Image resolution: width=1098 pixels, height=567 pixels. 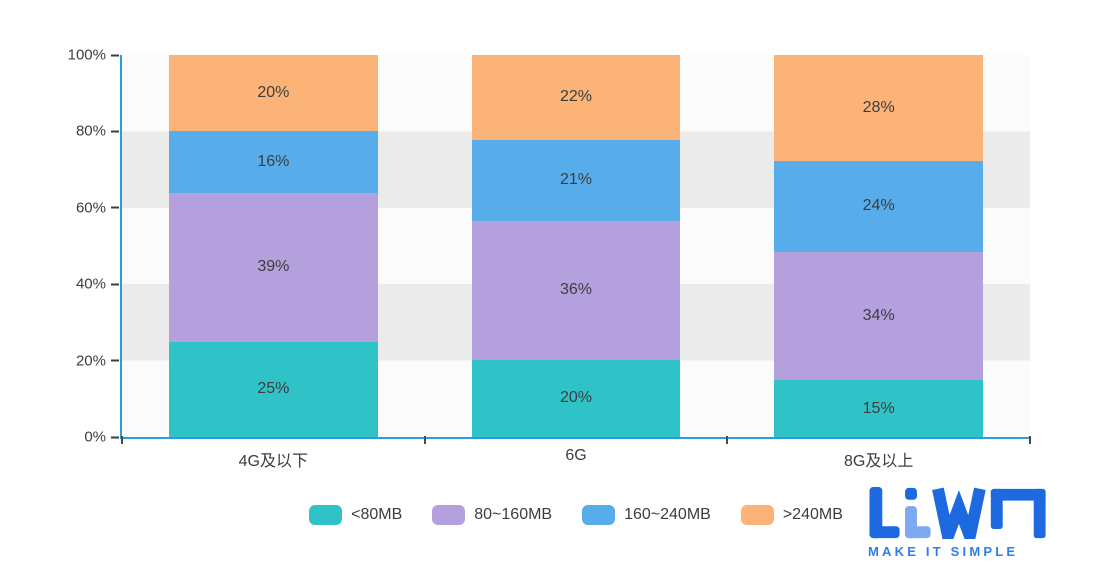 I want to click on bar-segment-label: 24%, so click(x=878, y=206).